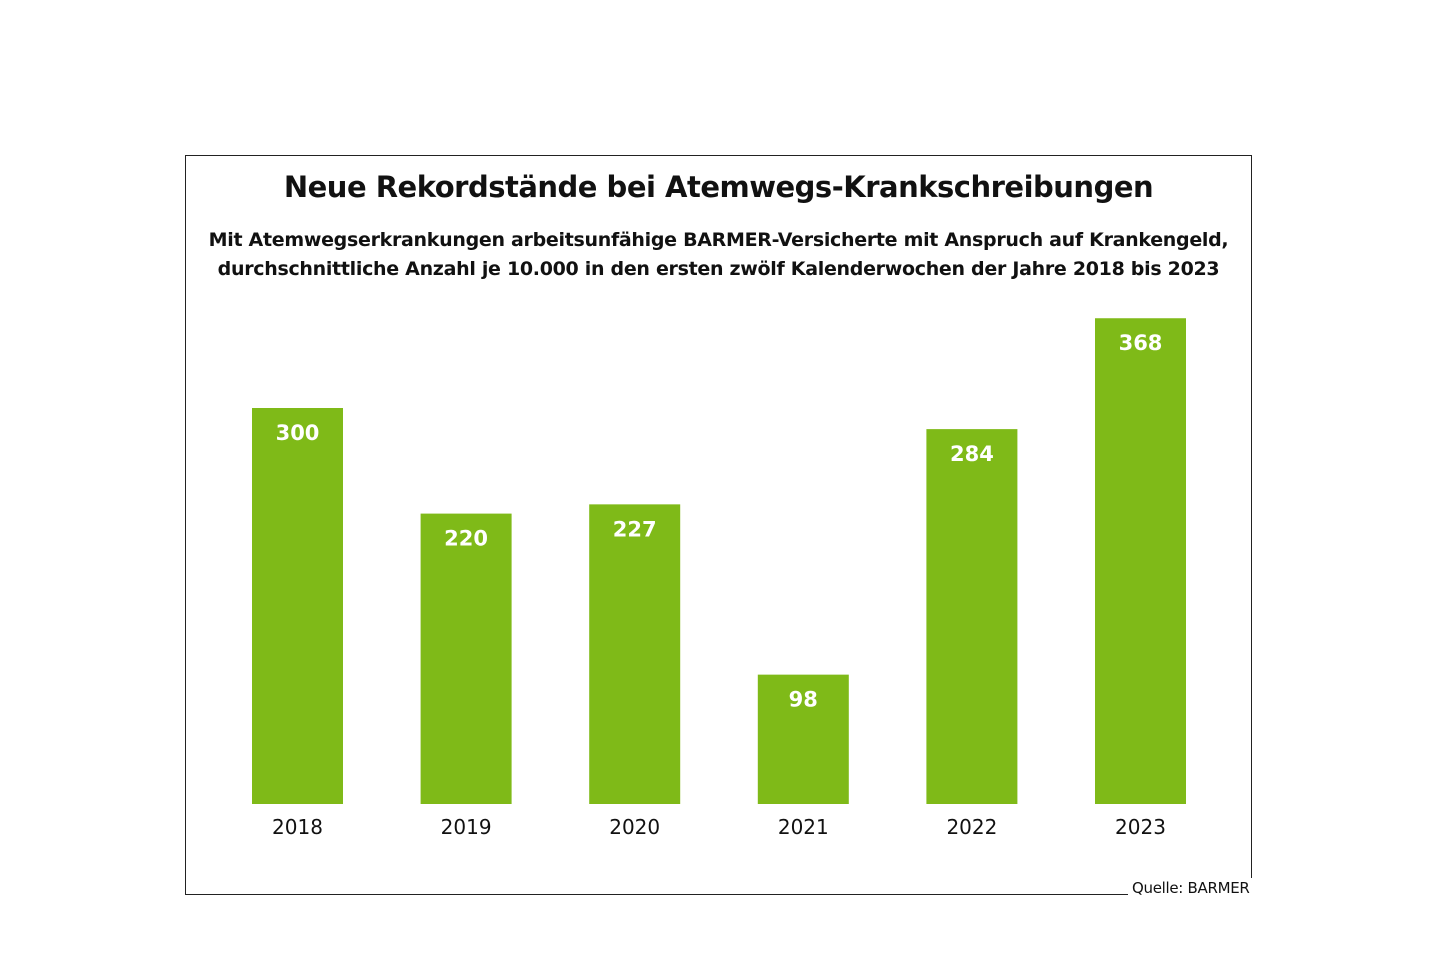  Describe the element at coordinates (1140, 561) in the screenshot. I see `bar-2023` at that location.